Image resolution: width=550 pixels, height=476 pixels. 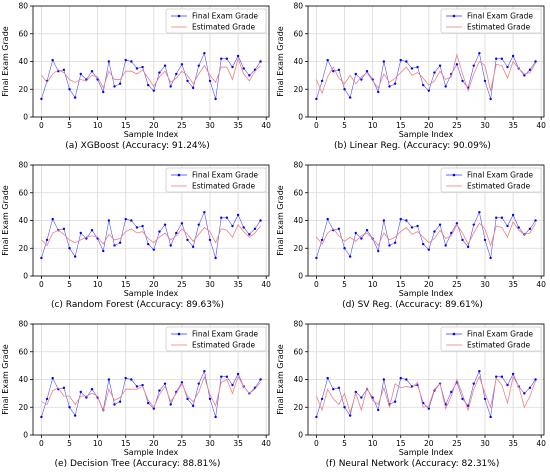 What do you see at coordinates (541, 443) in the screenshot?
I see `x-tick-label: 40` at bounding box center [541, 443].